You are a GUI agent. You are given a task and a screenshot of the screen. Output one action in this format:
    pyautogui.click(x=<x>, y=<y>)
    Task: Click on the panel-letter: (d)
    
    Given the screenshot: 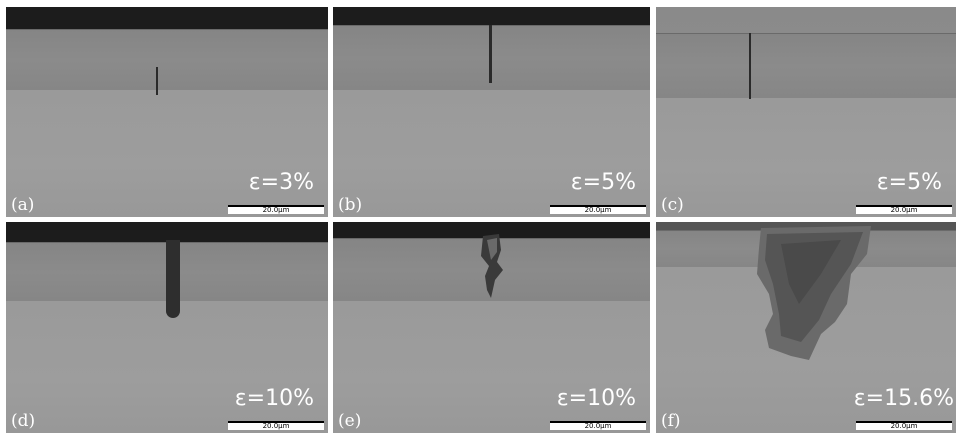 What is the action you would take?
    pyautogui.click(x=23, y=421)
    